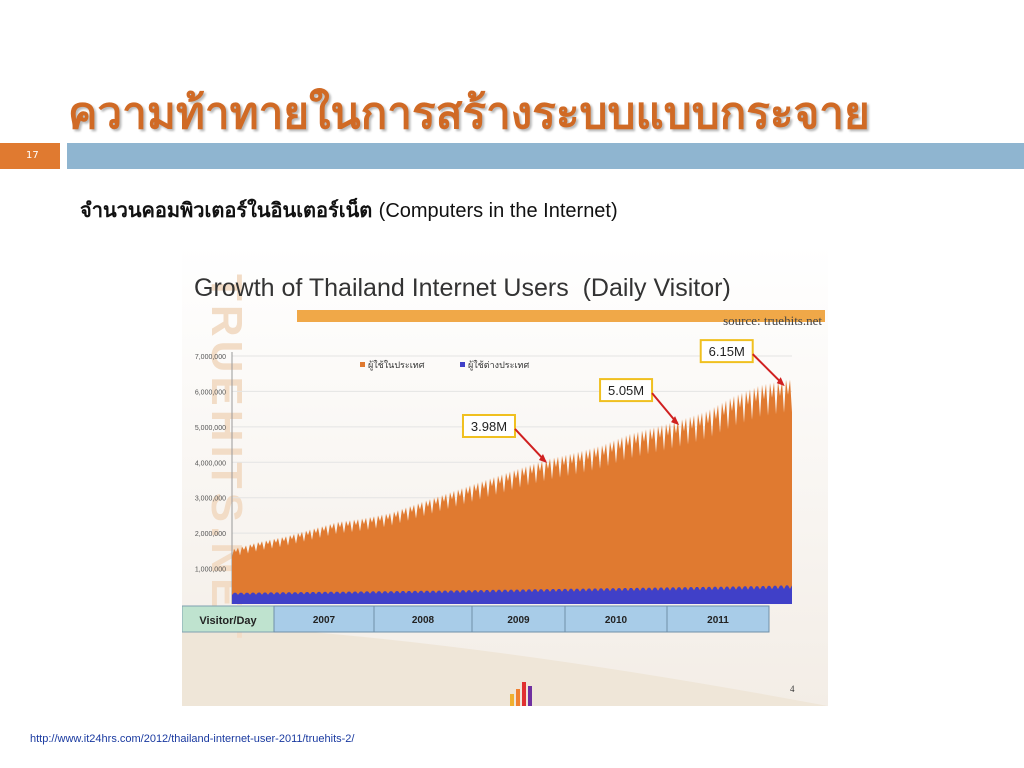 This screenshot has width=1024, height=768. Describe the element at coordinates (396, 365) in the screenshot. I see `legend-label: ผู้ใช้ในประเทศ` at that location.